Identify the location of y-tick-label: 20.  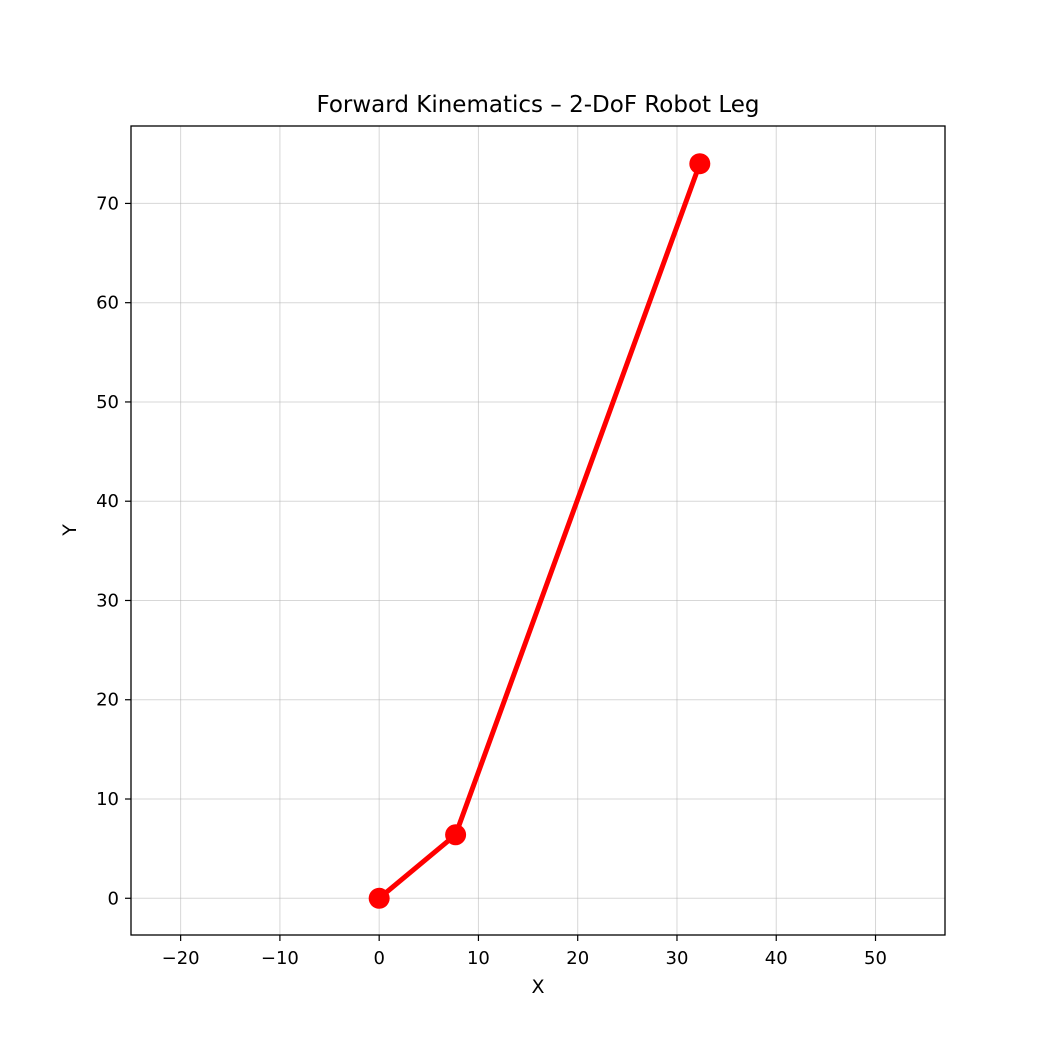
(107, 700).